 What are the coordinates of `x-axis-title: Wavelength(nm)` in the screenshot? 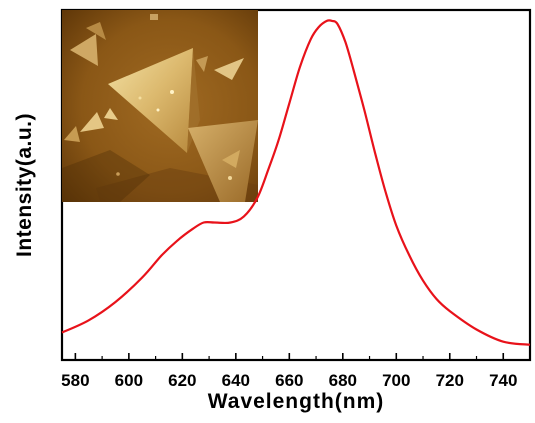 It's located at (296, 401).